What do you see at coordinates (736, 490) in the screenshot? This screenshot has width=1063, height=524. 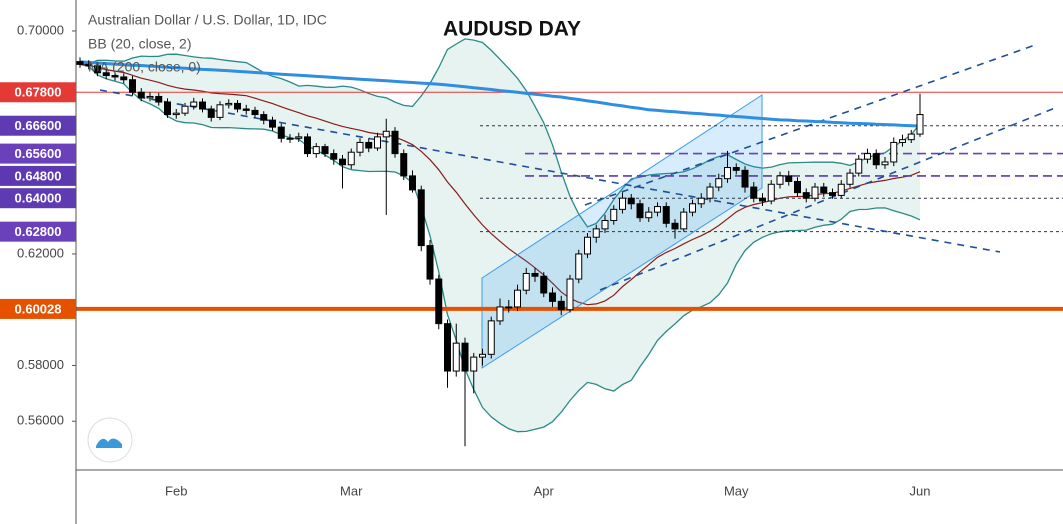 I see `x-tick-label: May` at bounding box center [736, 490].